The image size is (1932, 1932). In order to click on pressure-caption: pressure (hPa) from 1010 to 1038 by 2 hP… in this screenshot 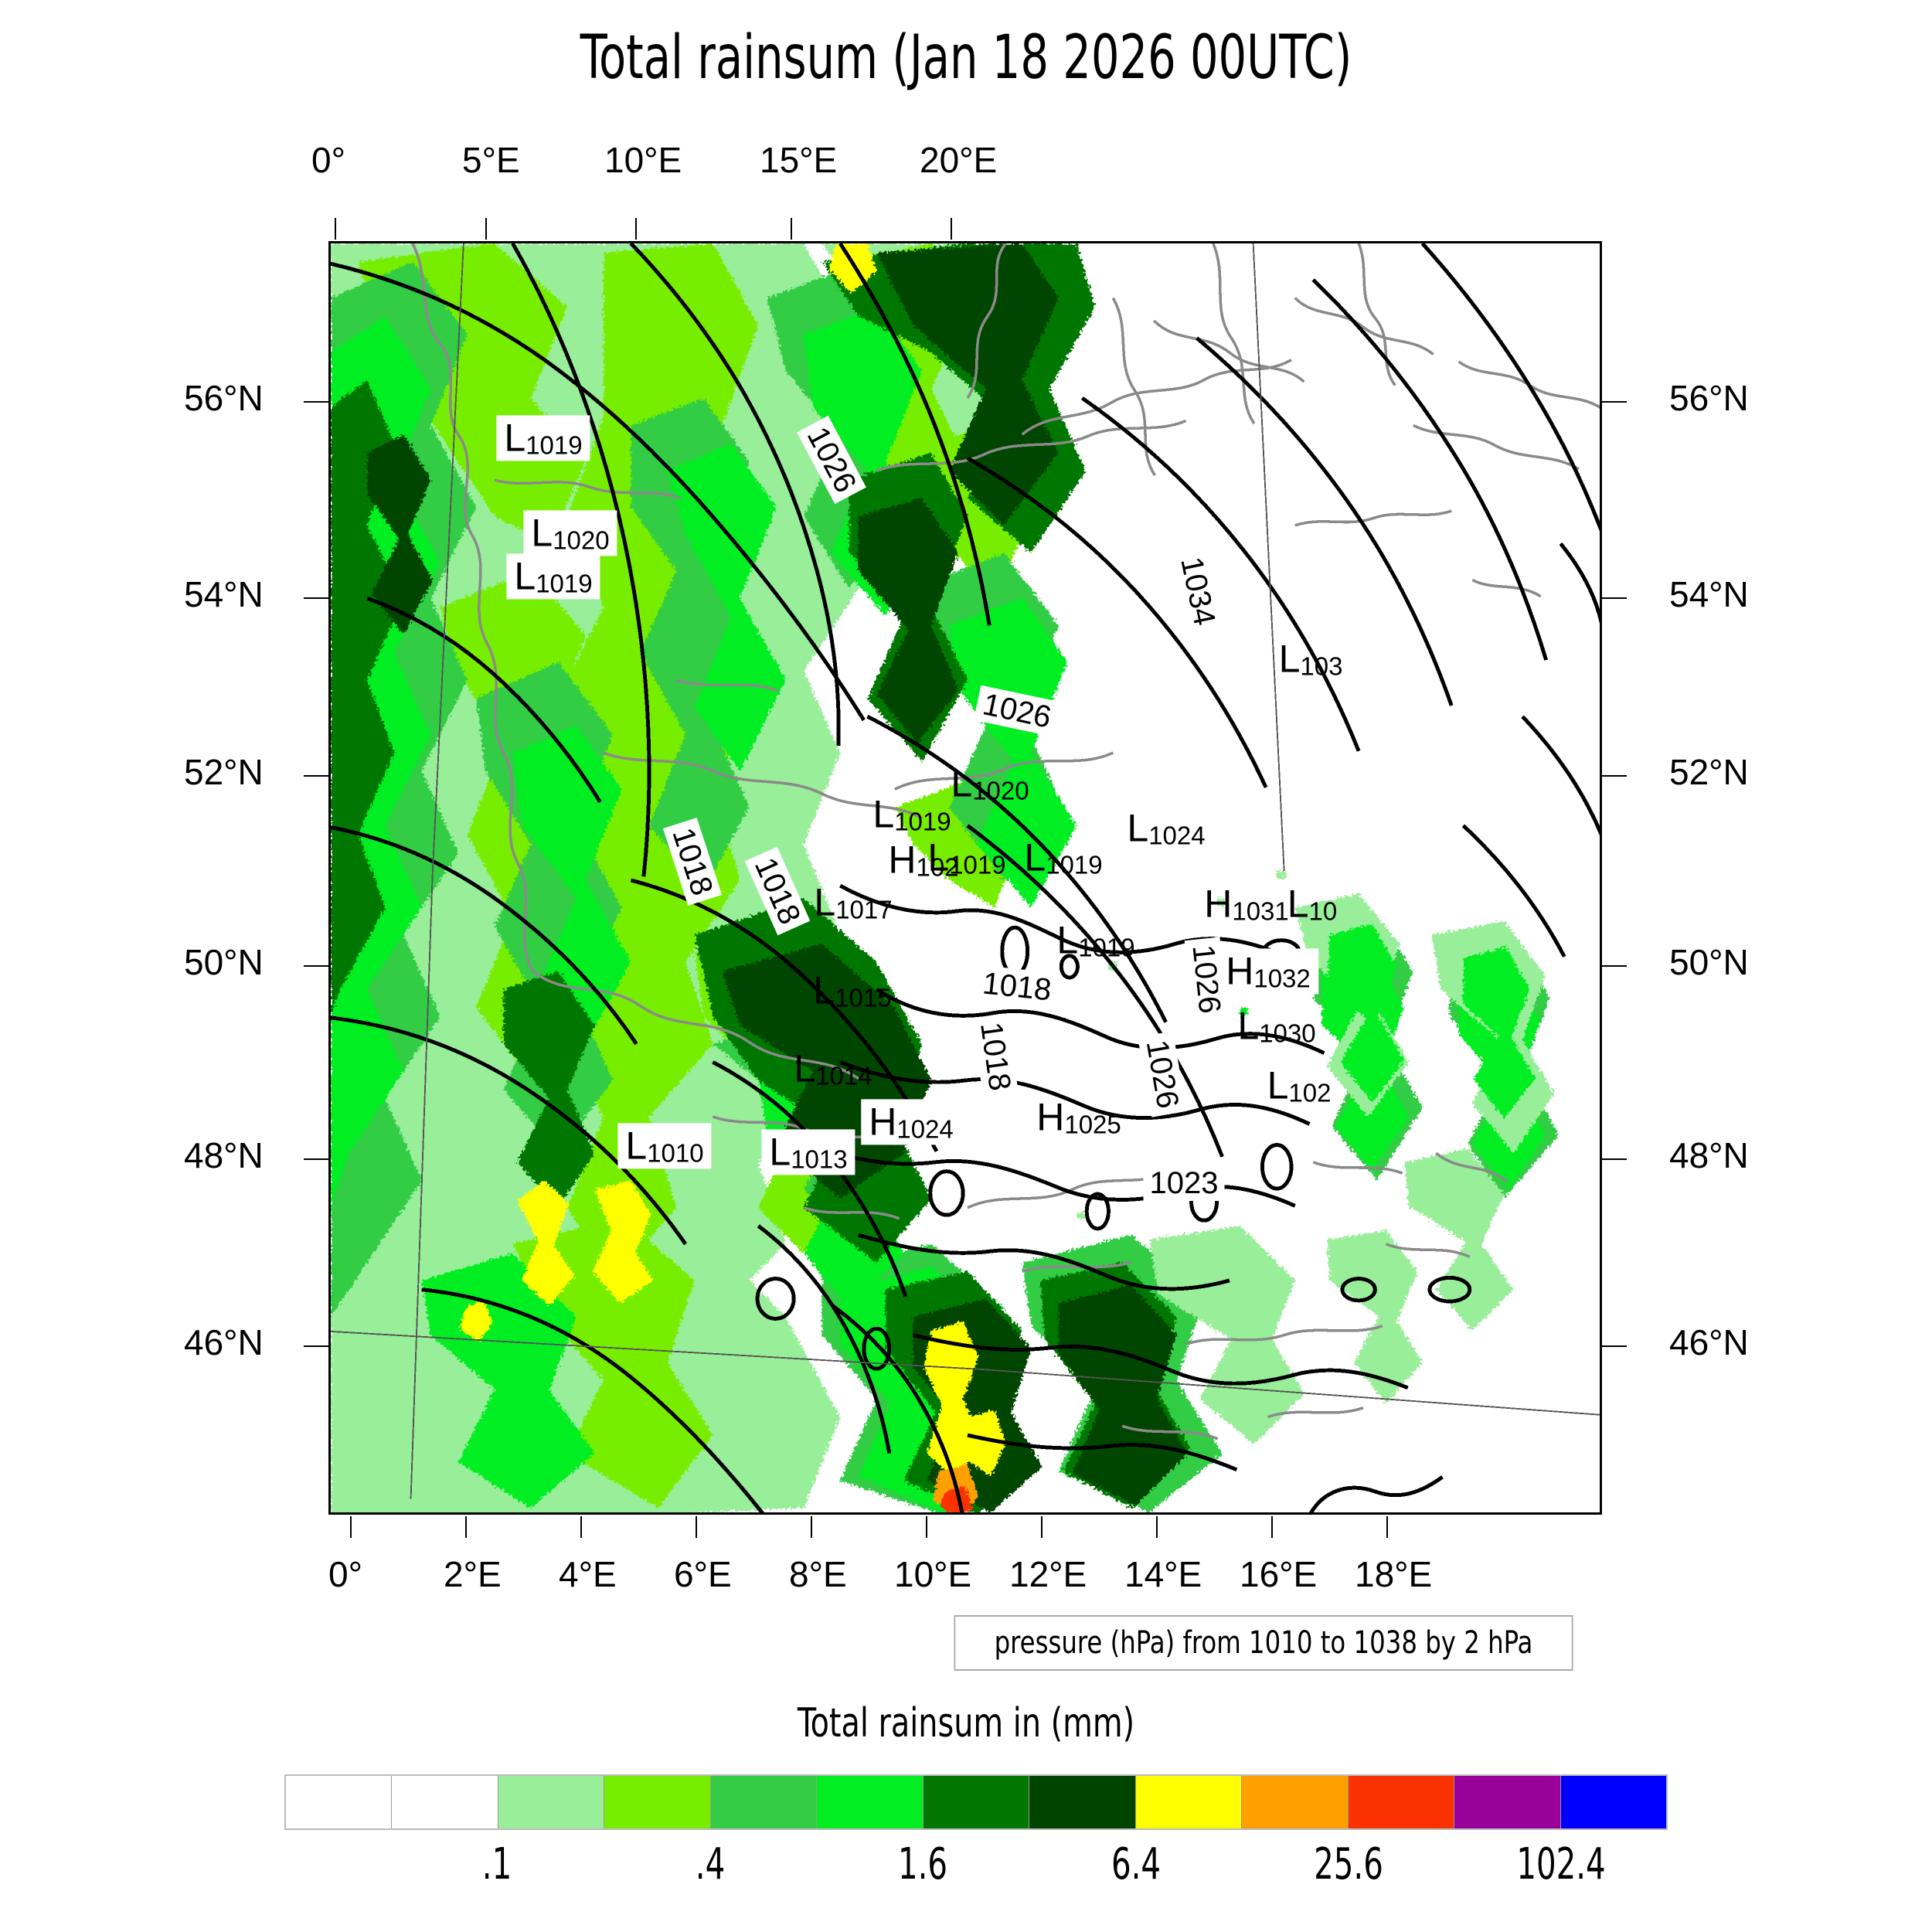, I will do `click(1263, 1643)`.